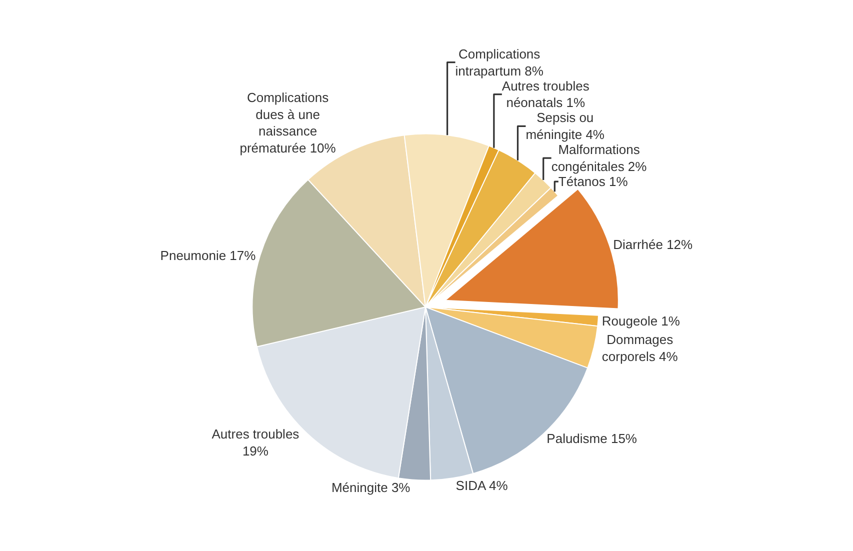  What do you see at coordinates (208, 256) in the screenshot?
I see `slice-label: Pneumonie 17%` at bounding box center [208, 256].